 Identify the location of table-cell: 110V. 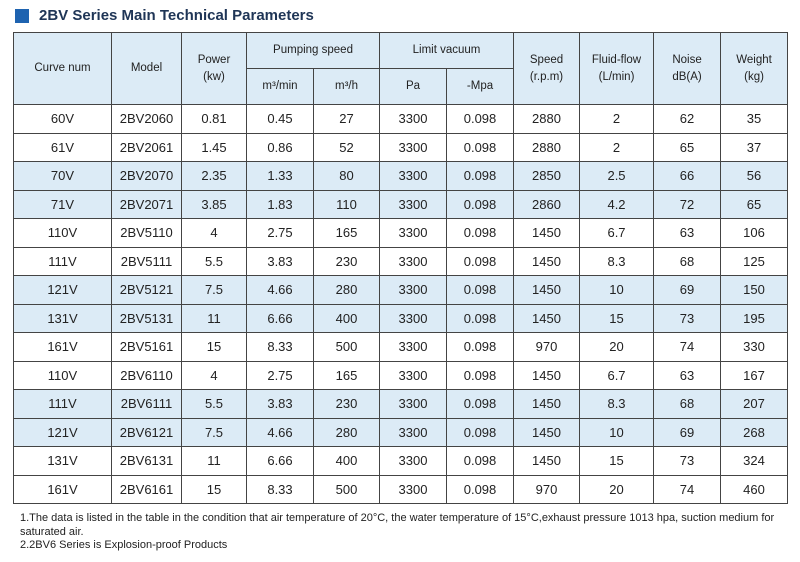
(62, 233).